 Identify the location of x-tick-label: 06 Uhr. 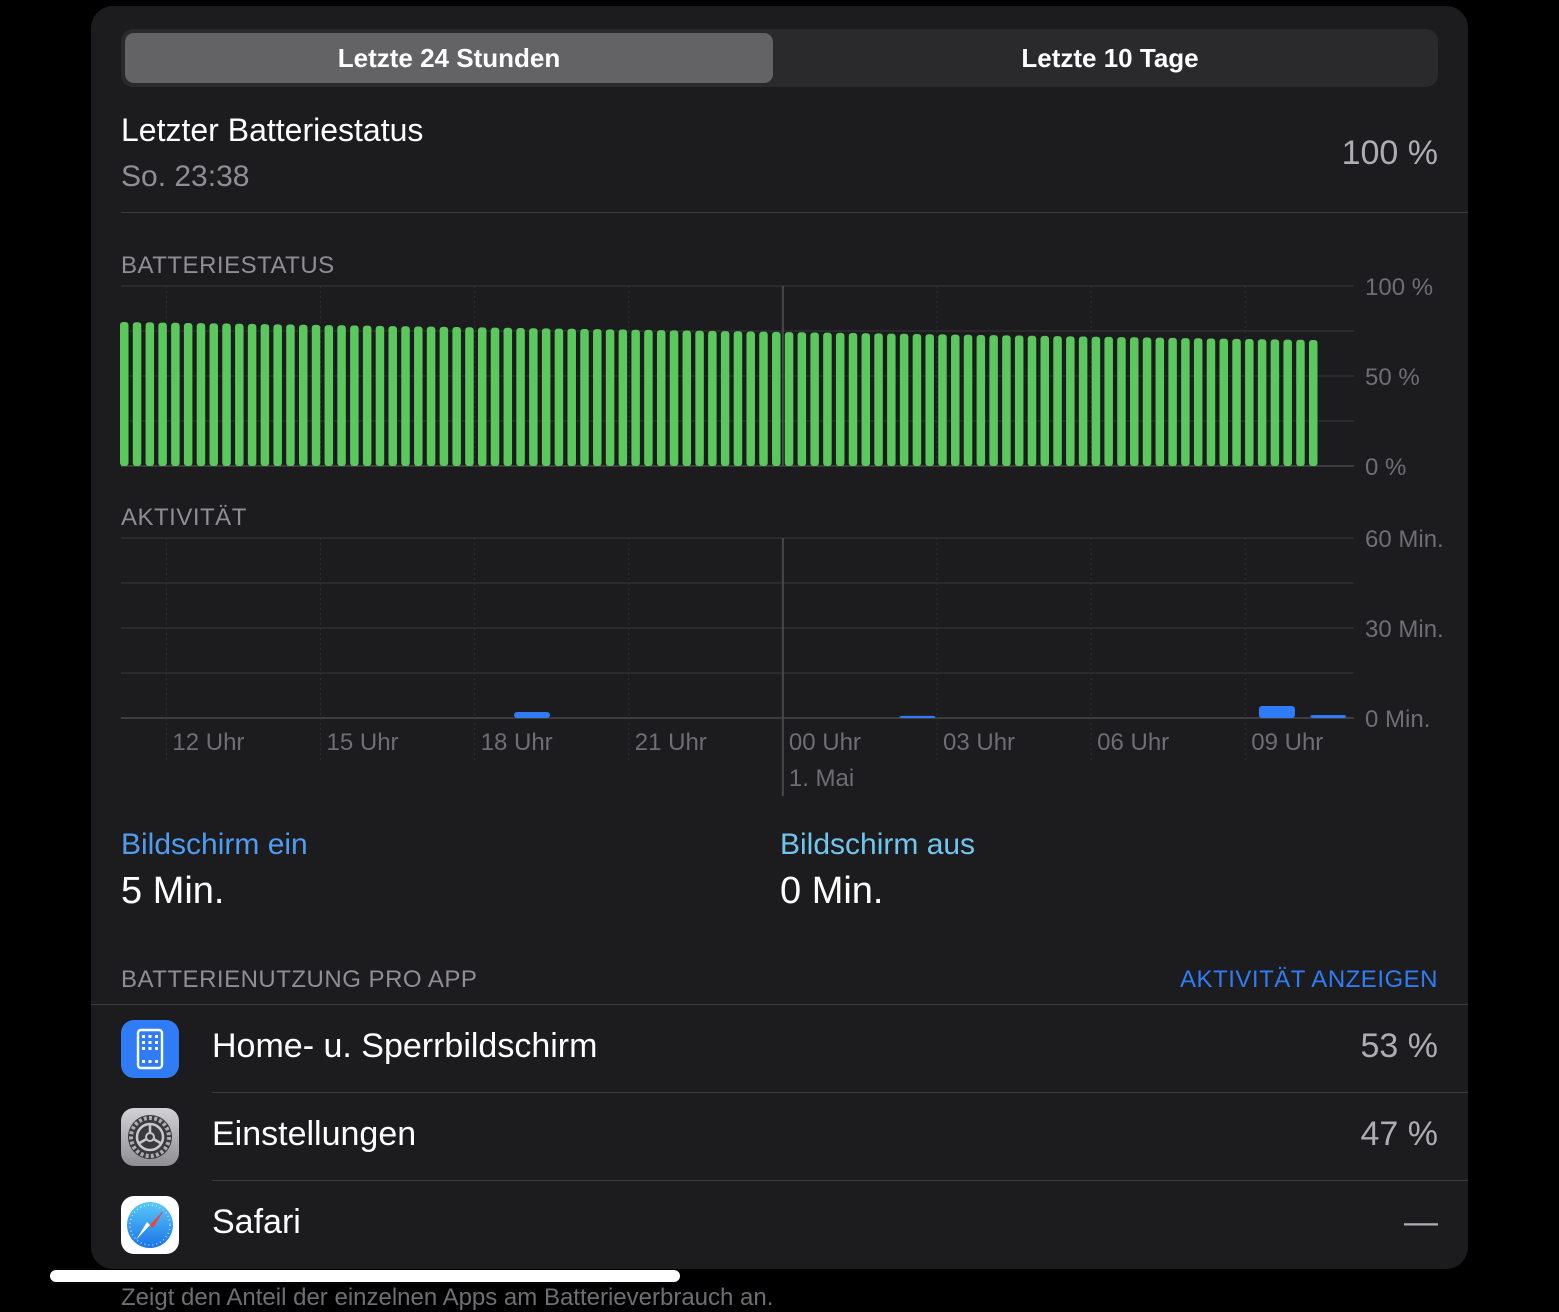
(1133, 742).